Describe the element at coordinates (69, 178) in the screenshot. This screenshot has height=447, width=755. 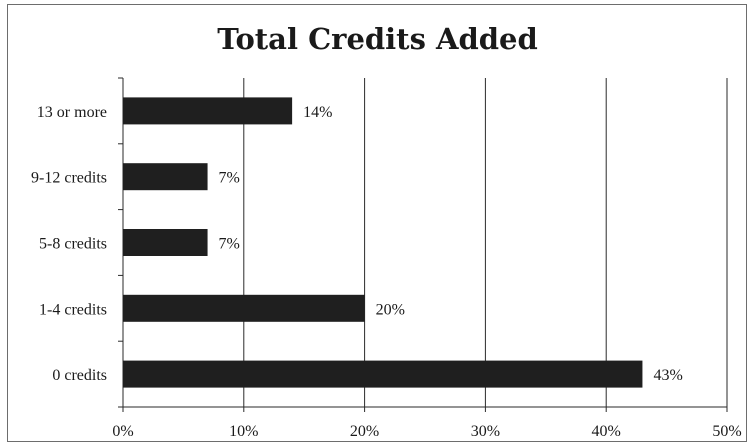
I see `category-label: 9-12 credits` at that location.